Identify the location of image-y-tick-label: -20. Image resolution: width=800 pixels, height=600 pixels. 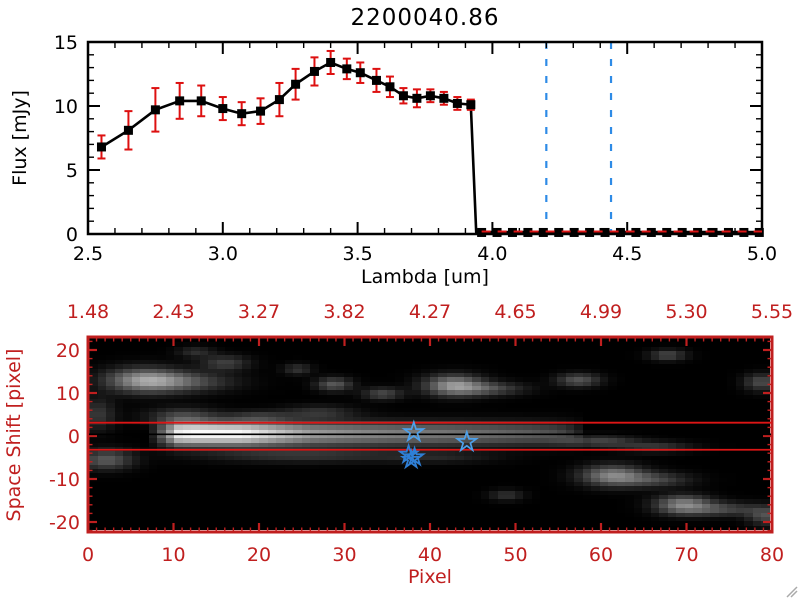
(64, 523).